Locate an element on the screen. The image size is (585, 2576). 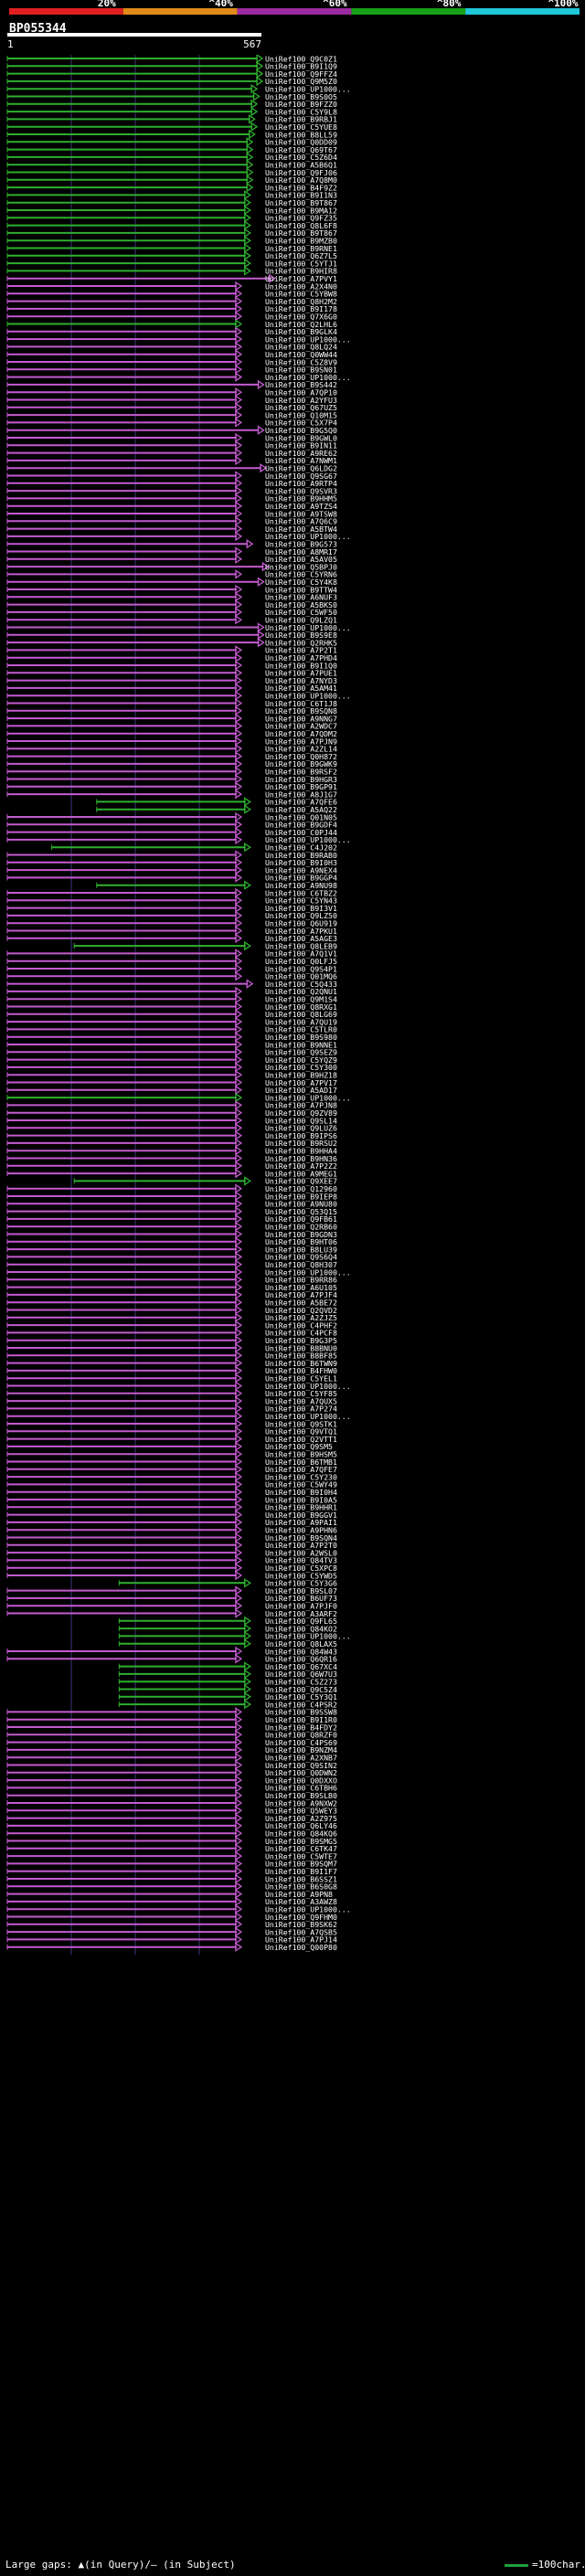
hit-row: UniRef100_B9I0H3 is located at coordinates (171, 862).